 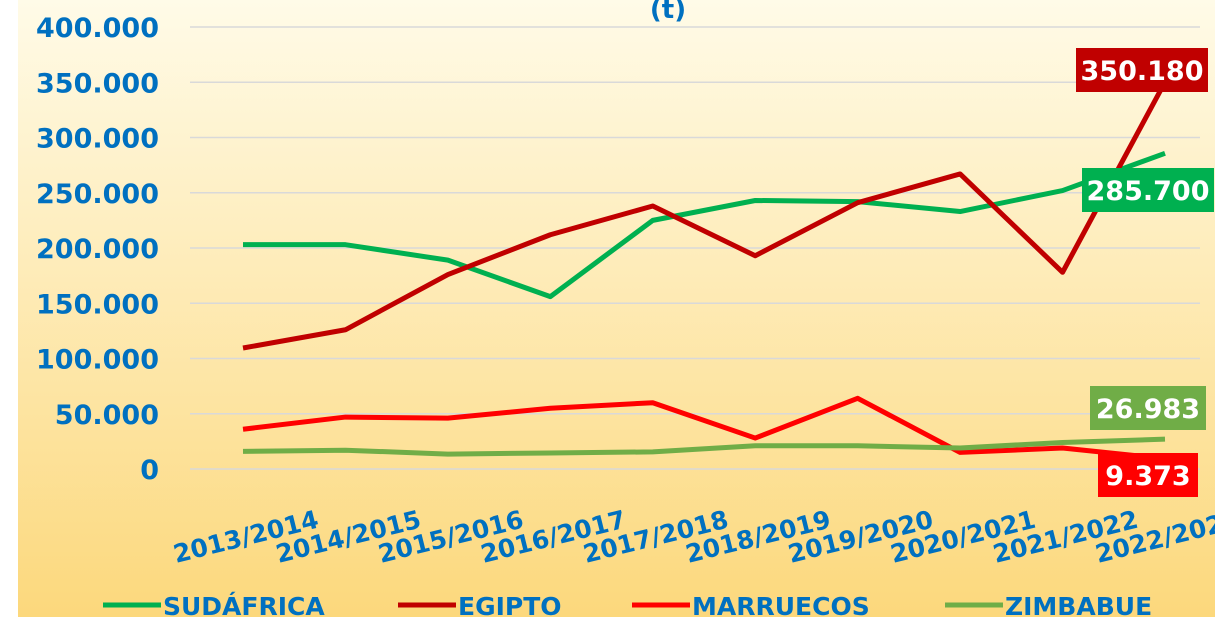 I want to click on y-tick-label: 350.000, so click(x=97, y=83).